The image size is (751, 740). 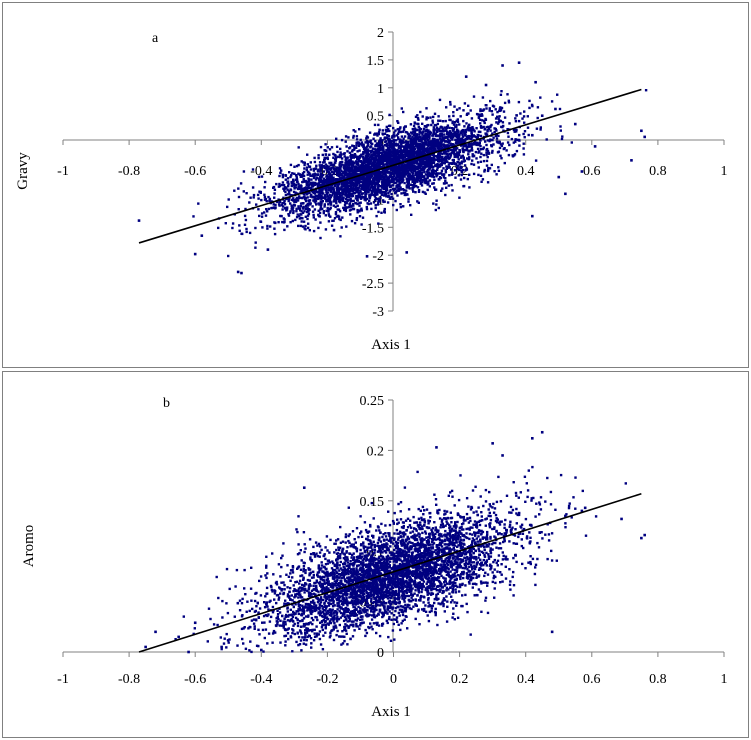 What do you see at coordinates (390, 166) in the screenshot?
I see `trend-line` at bounding box center [390, 166].